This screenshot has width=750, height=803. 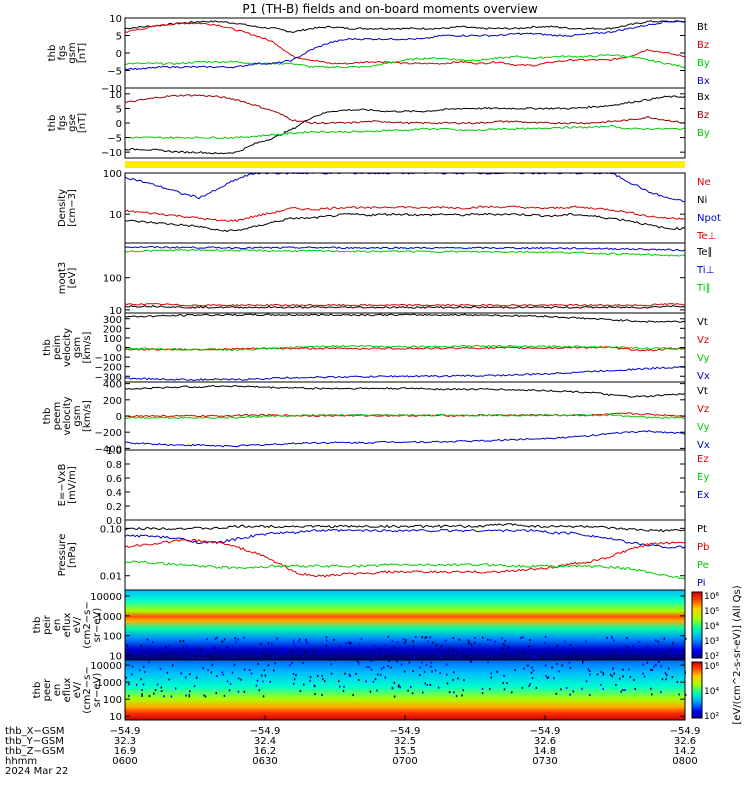 What do you see at coordinates (114, 139) in the screenshot?
I see `y-tick-label: −5` at bounding box center [114, 139].